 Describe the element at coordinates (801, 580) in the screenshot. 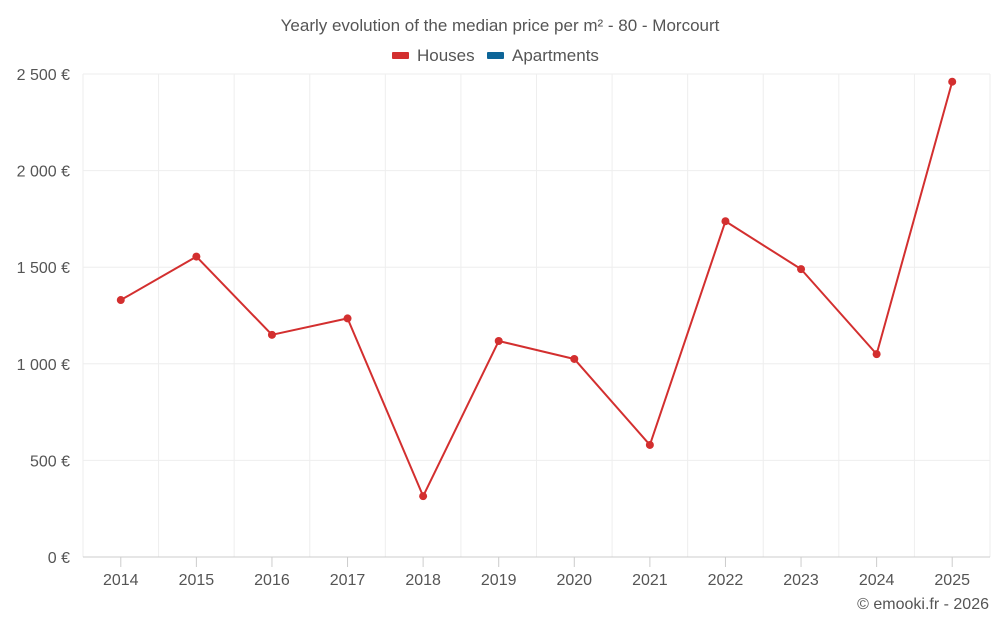

I see `x-tick-label: 2023` at that location.